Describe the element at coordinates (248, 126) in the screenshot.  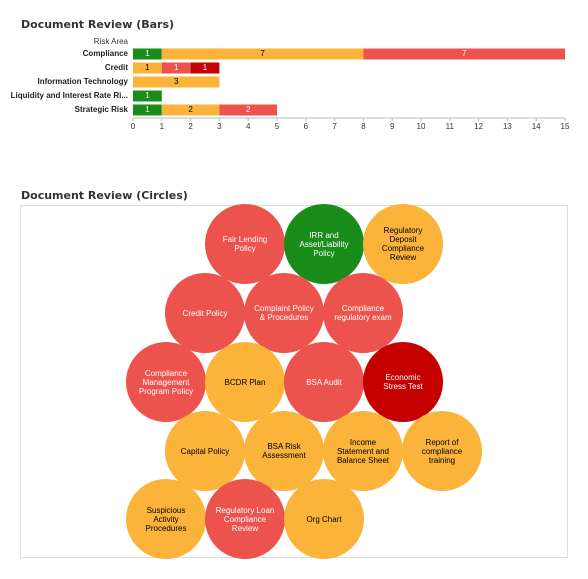
I see `x-tick-label: 4` at that location.